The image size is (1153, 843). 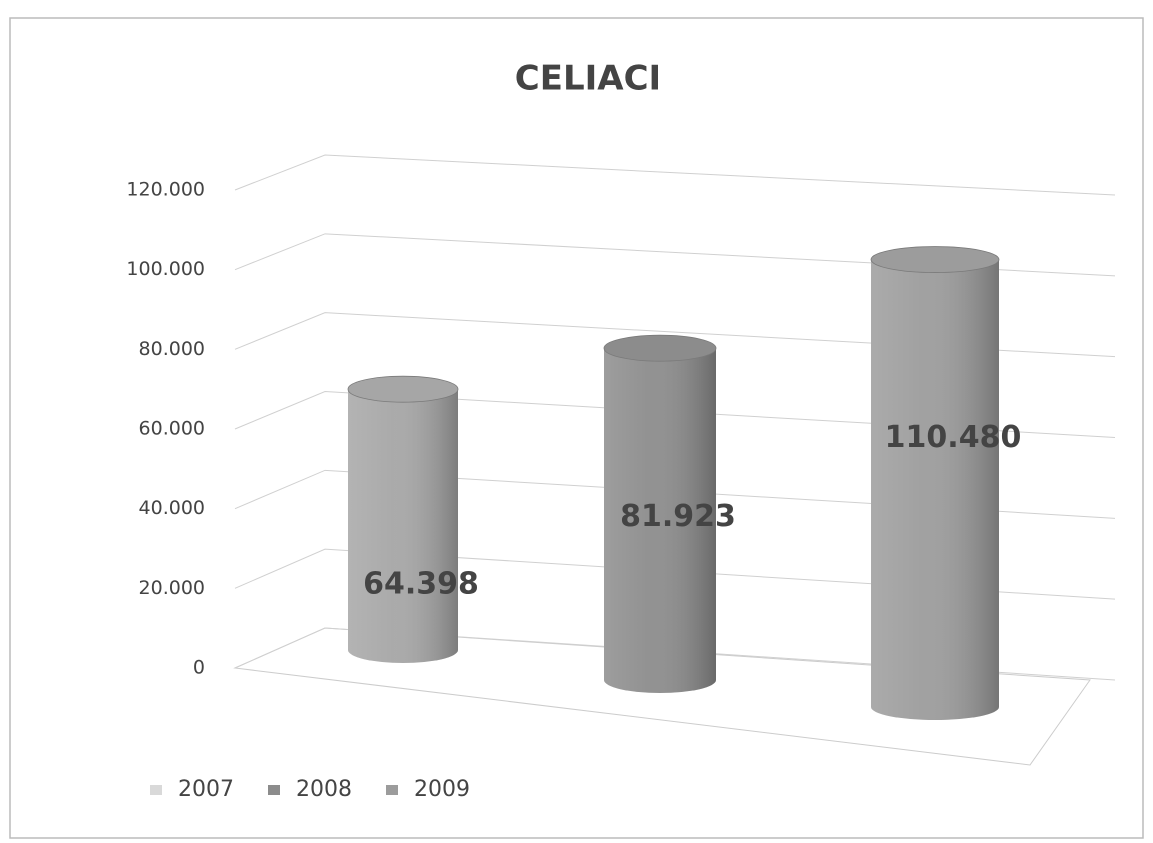 What do you see at coordinates (165, 190) in the screenshot?
I see `y-tick-label: 120.000` at bounding box center [165, 190].